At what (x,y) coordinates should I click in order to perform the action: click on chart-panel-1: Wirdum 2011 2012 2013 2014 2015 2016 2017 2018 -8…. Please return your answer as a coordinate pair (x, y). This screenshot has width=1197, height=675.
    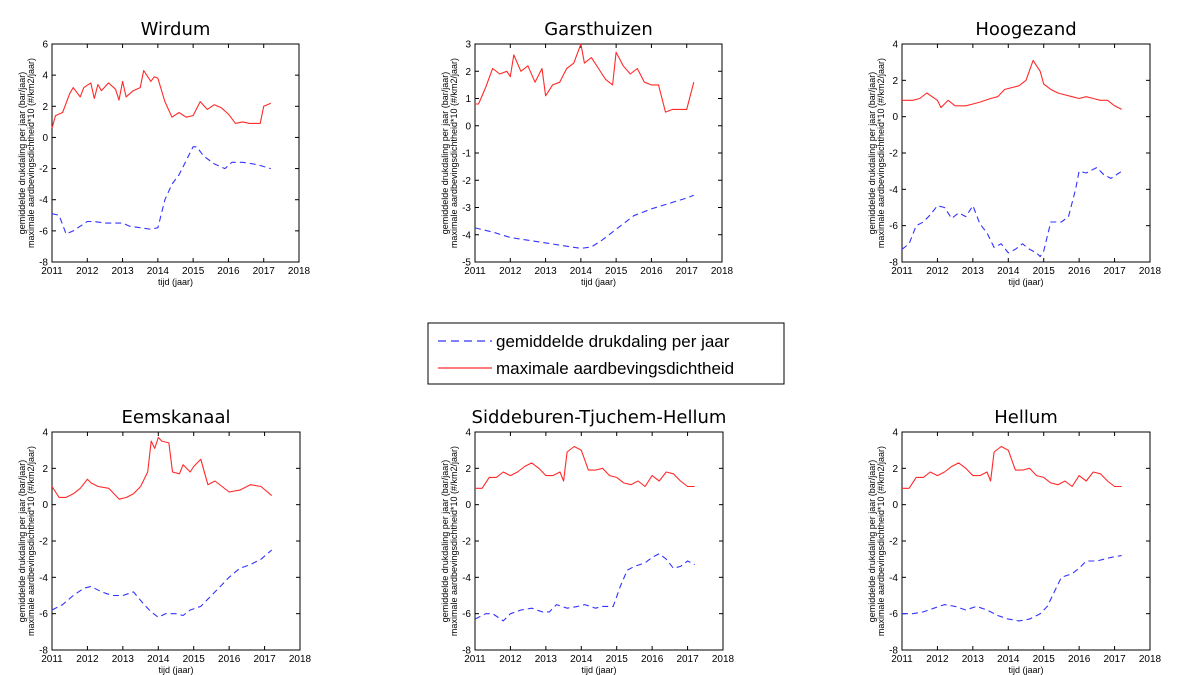
    Looking at the image, I should click on (164, 153).